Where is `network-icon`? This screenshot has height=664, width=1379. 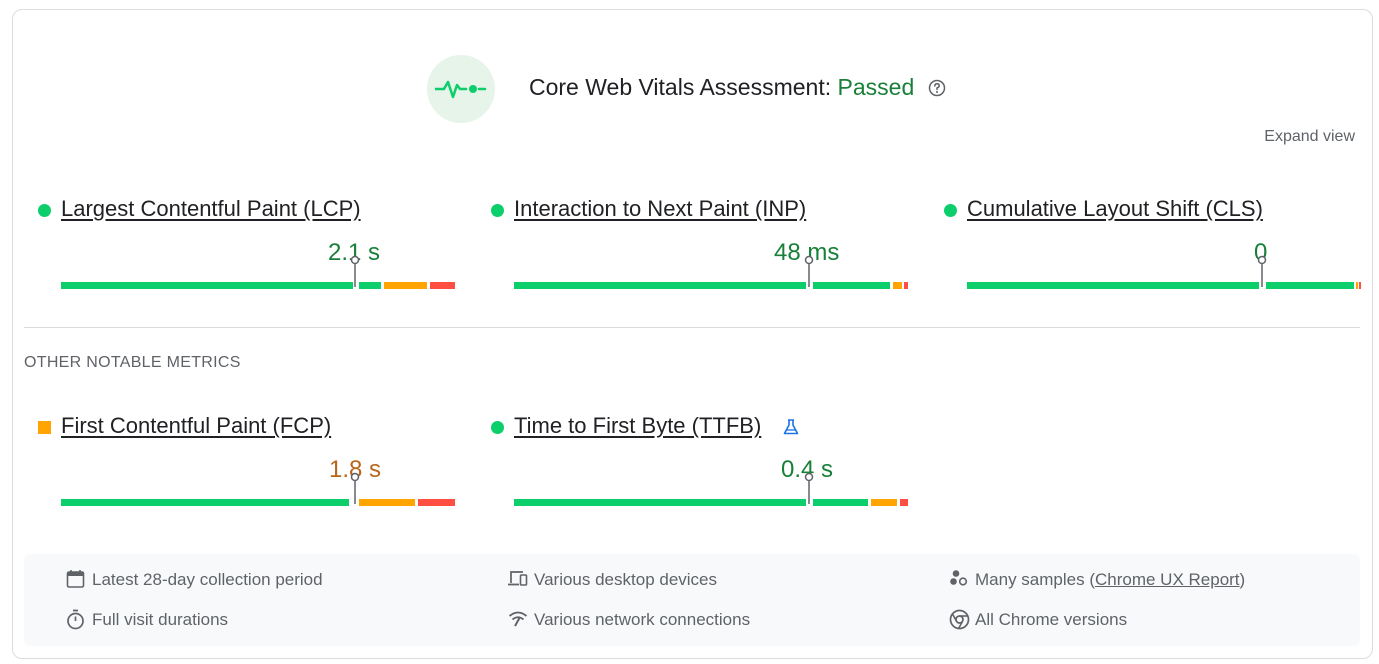
network-icon is located at coordinates (518, 619).